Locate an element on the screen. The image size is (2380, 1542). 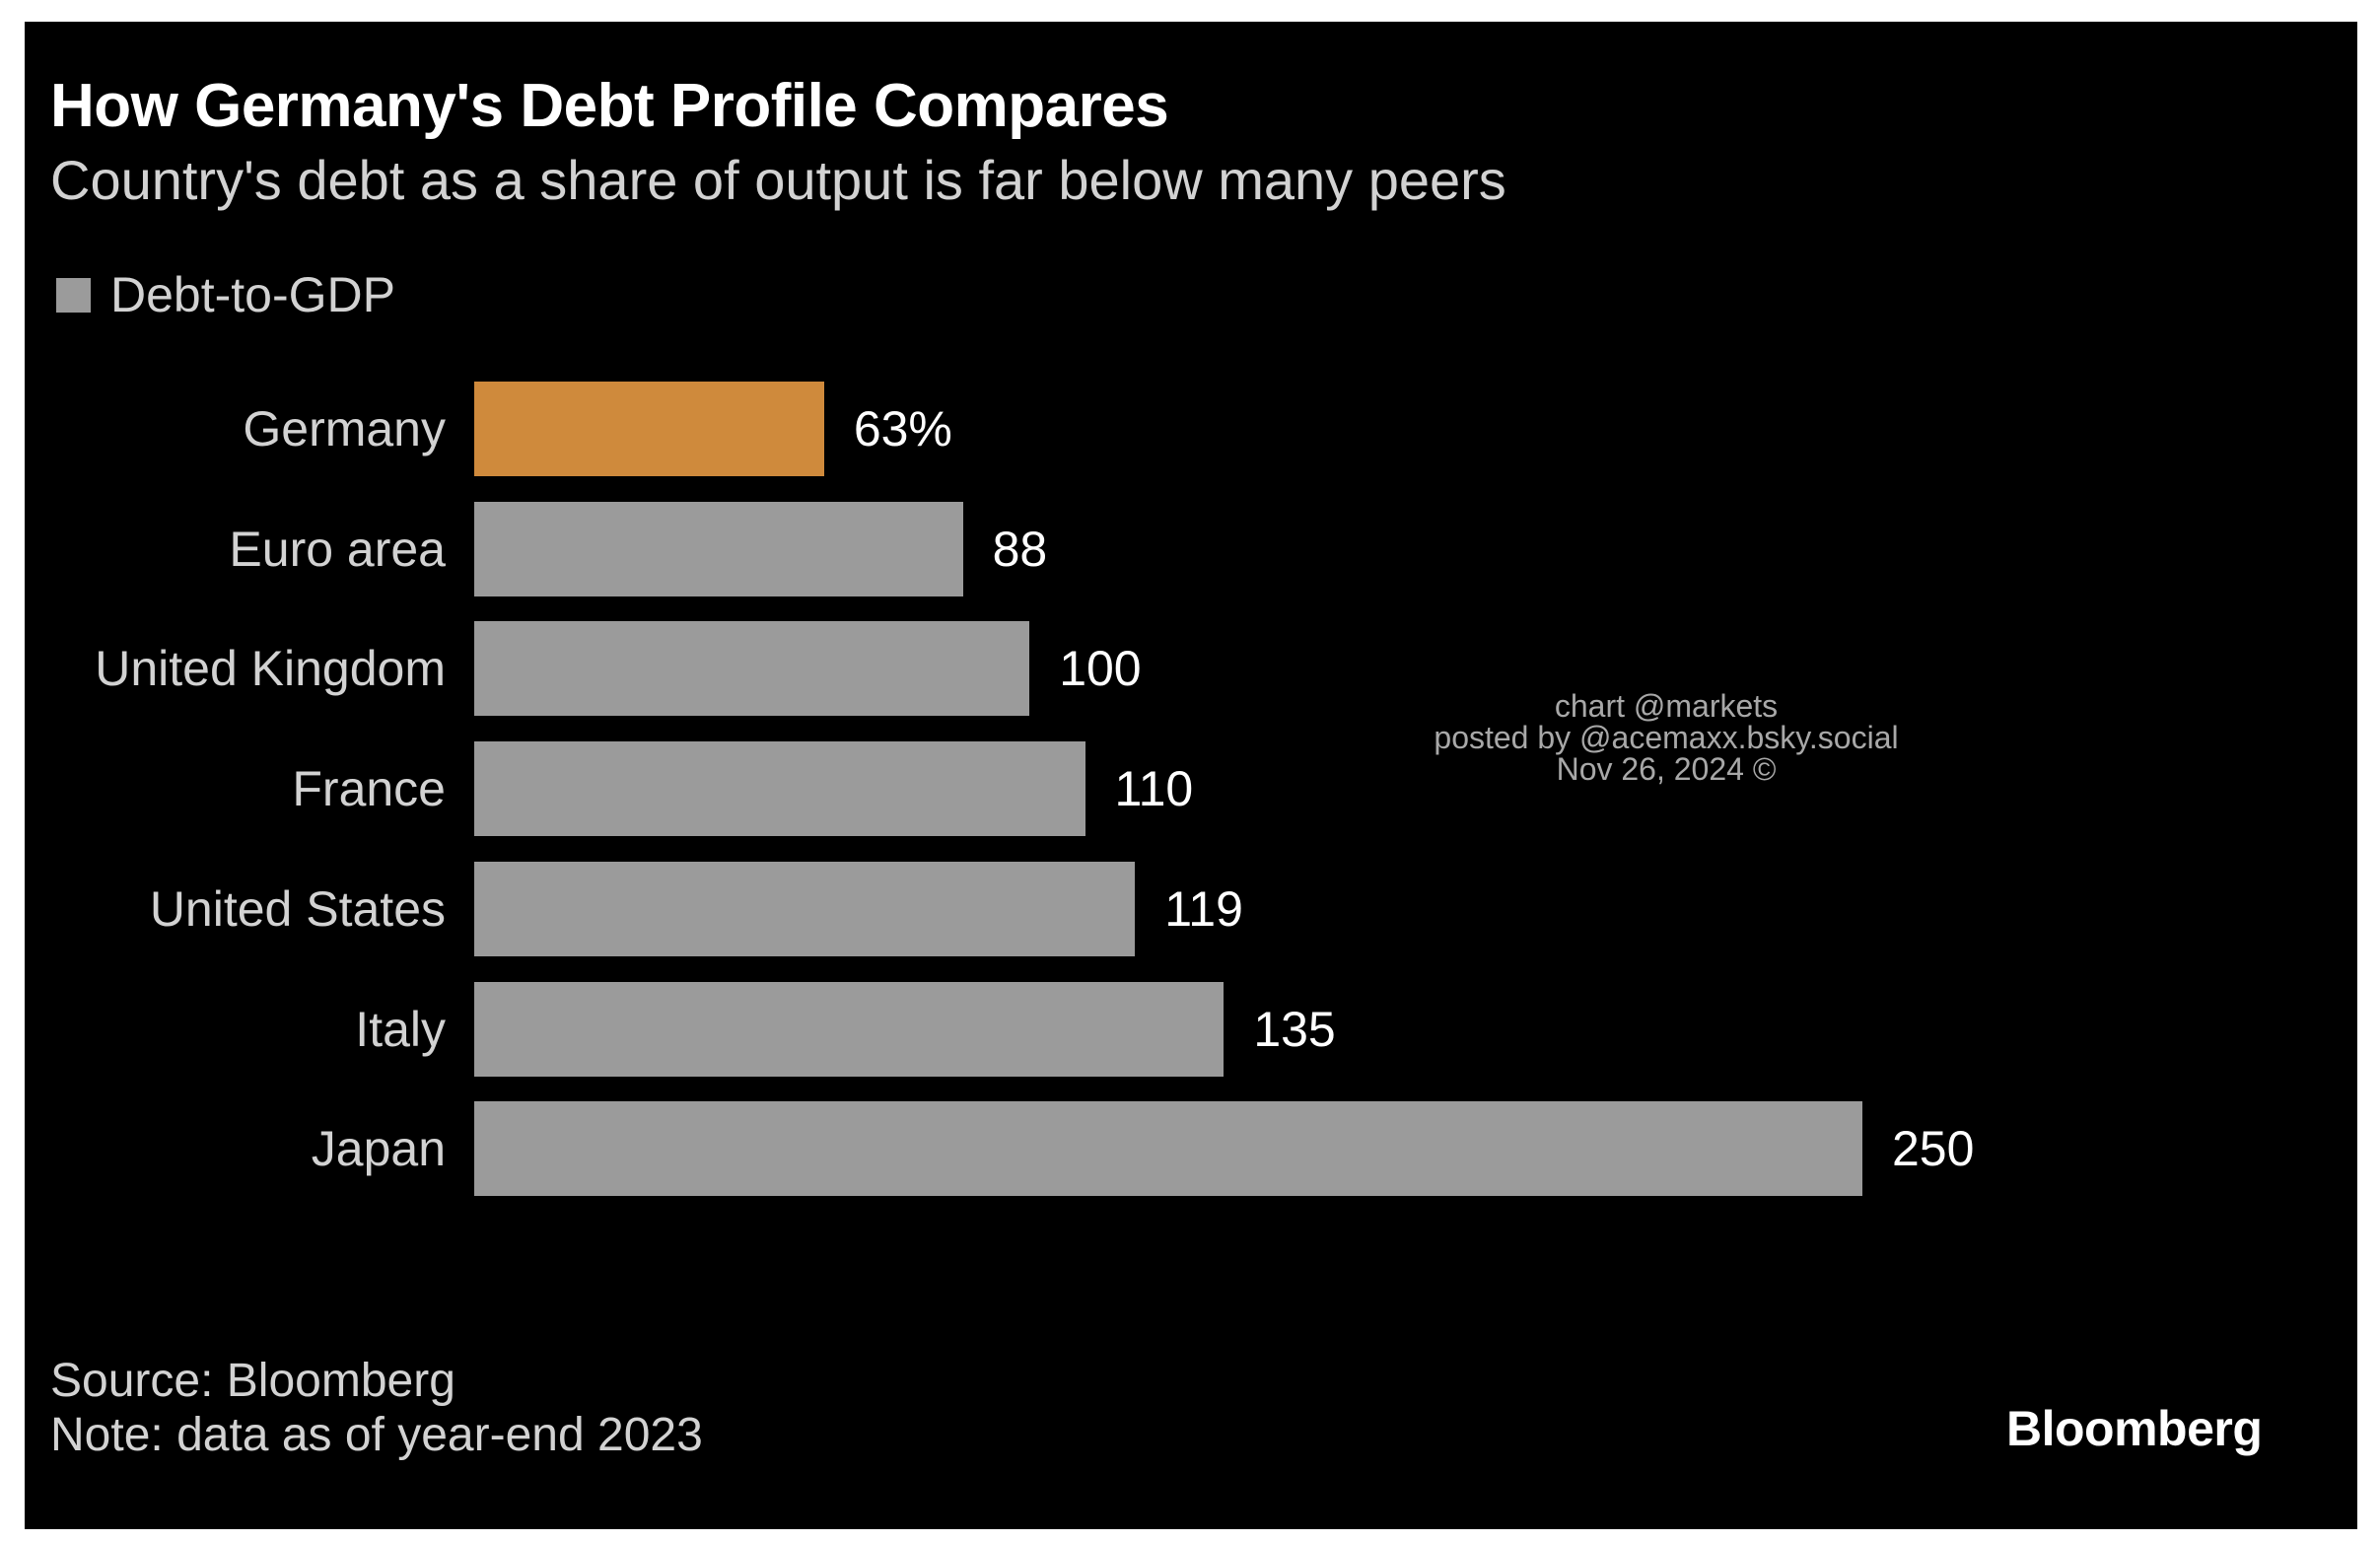
data-note: Note: data as of year-end 2023 is located at coordinates (376, 1435).